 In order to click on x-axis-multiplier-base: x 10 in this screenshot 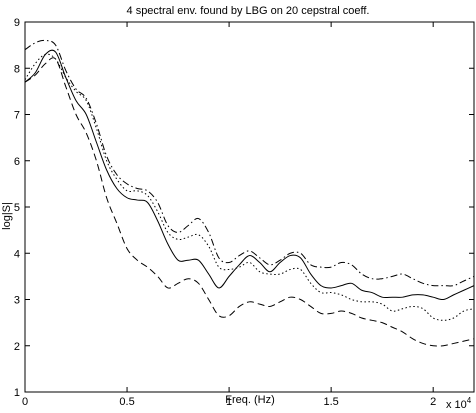, I will do `click(456, 405)`.